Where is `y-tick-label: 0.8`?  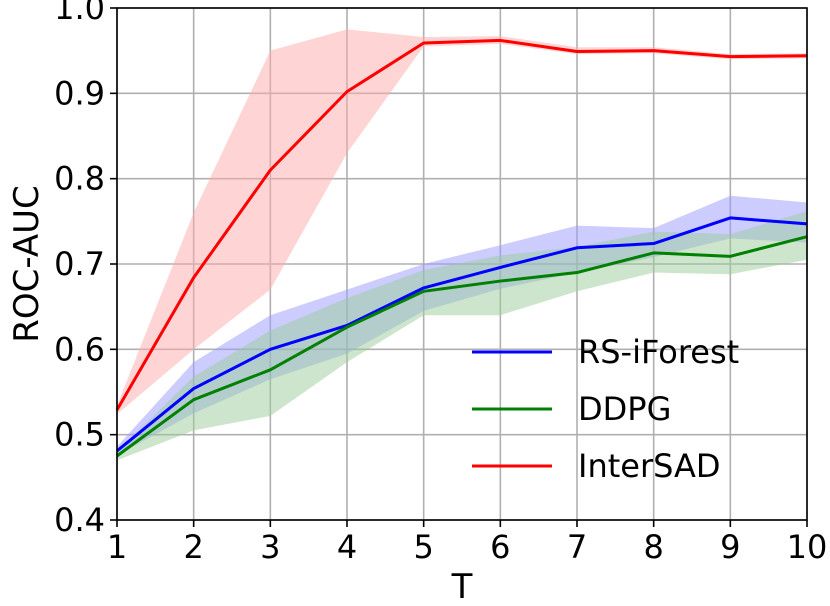 y-tick-label: 0.8 is located at coordinates (79, 179).